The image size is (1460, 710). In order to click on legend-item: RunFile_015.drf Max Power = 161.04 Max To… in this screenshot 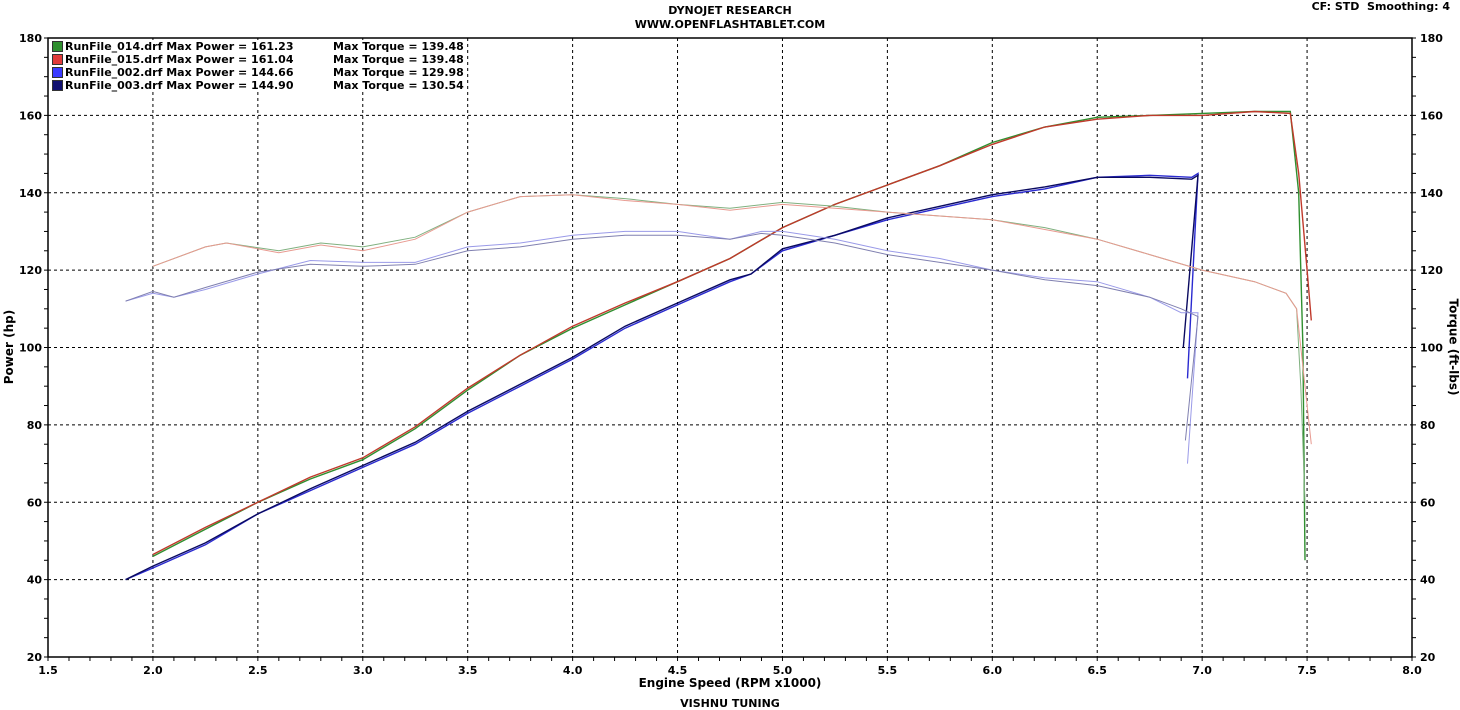, I will do `click(258, 59)`.